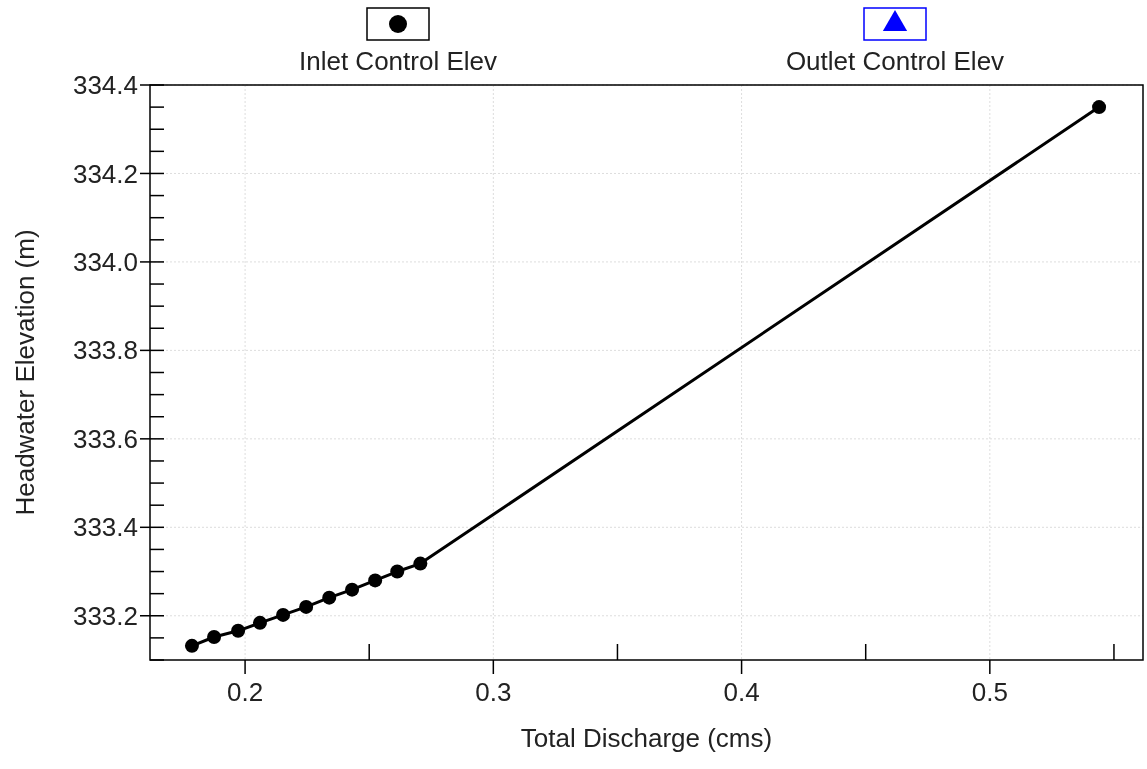  What do you see at coordinates (105, 85) in the screenshot?
I see `y-tick-label: 334.4` at bounding box center [105, 85].